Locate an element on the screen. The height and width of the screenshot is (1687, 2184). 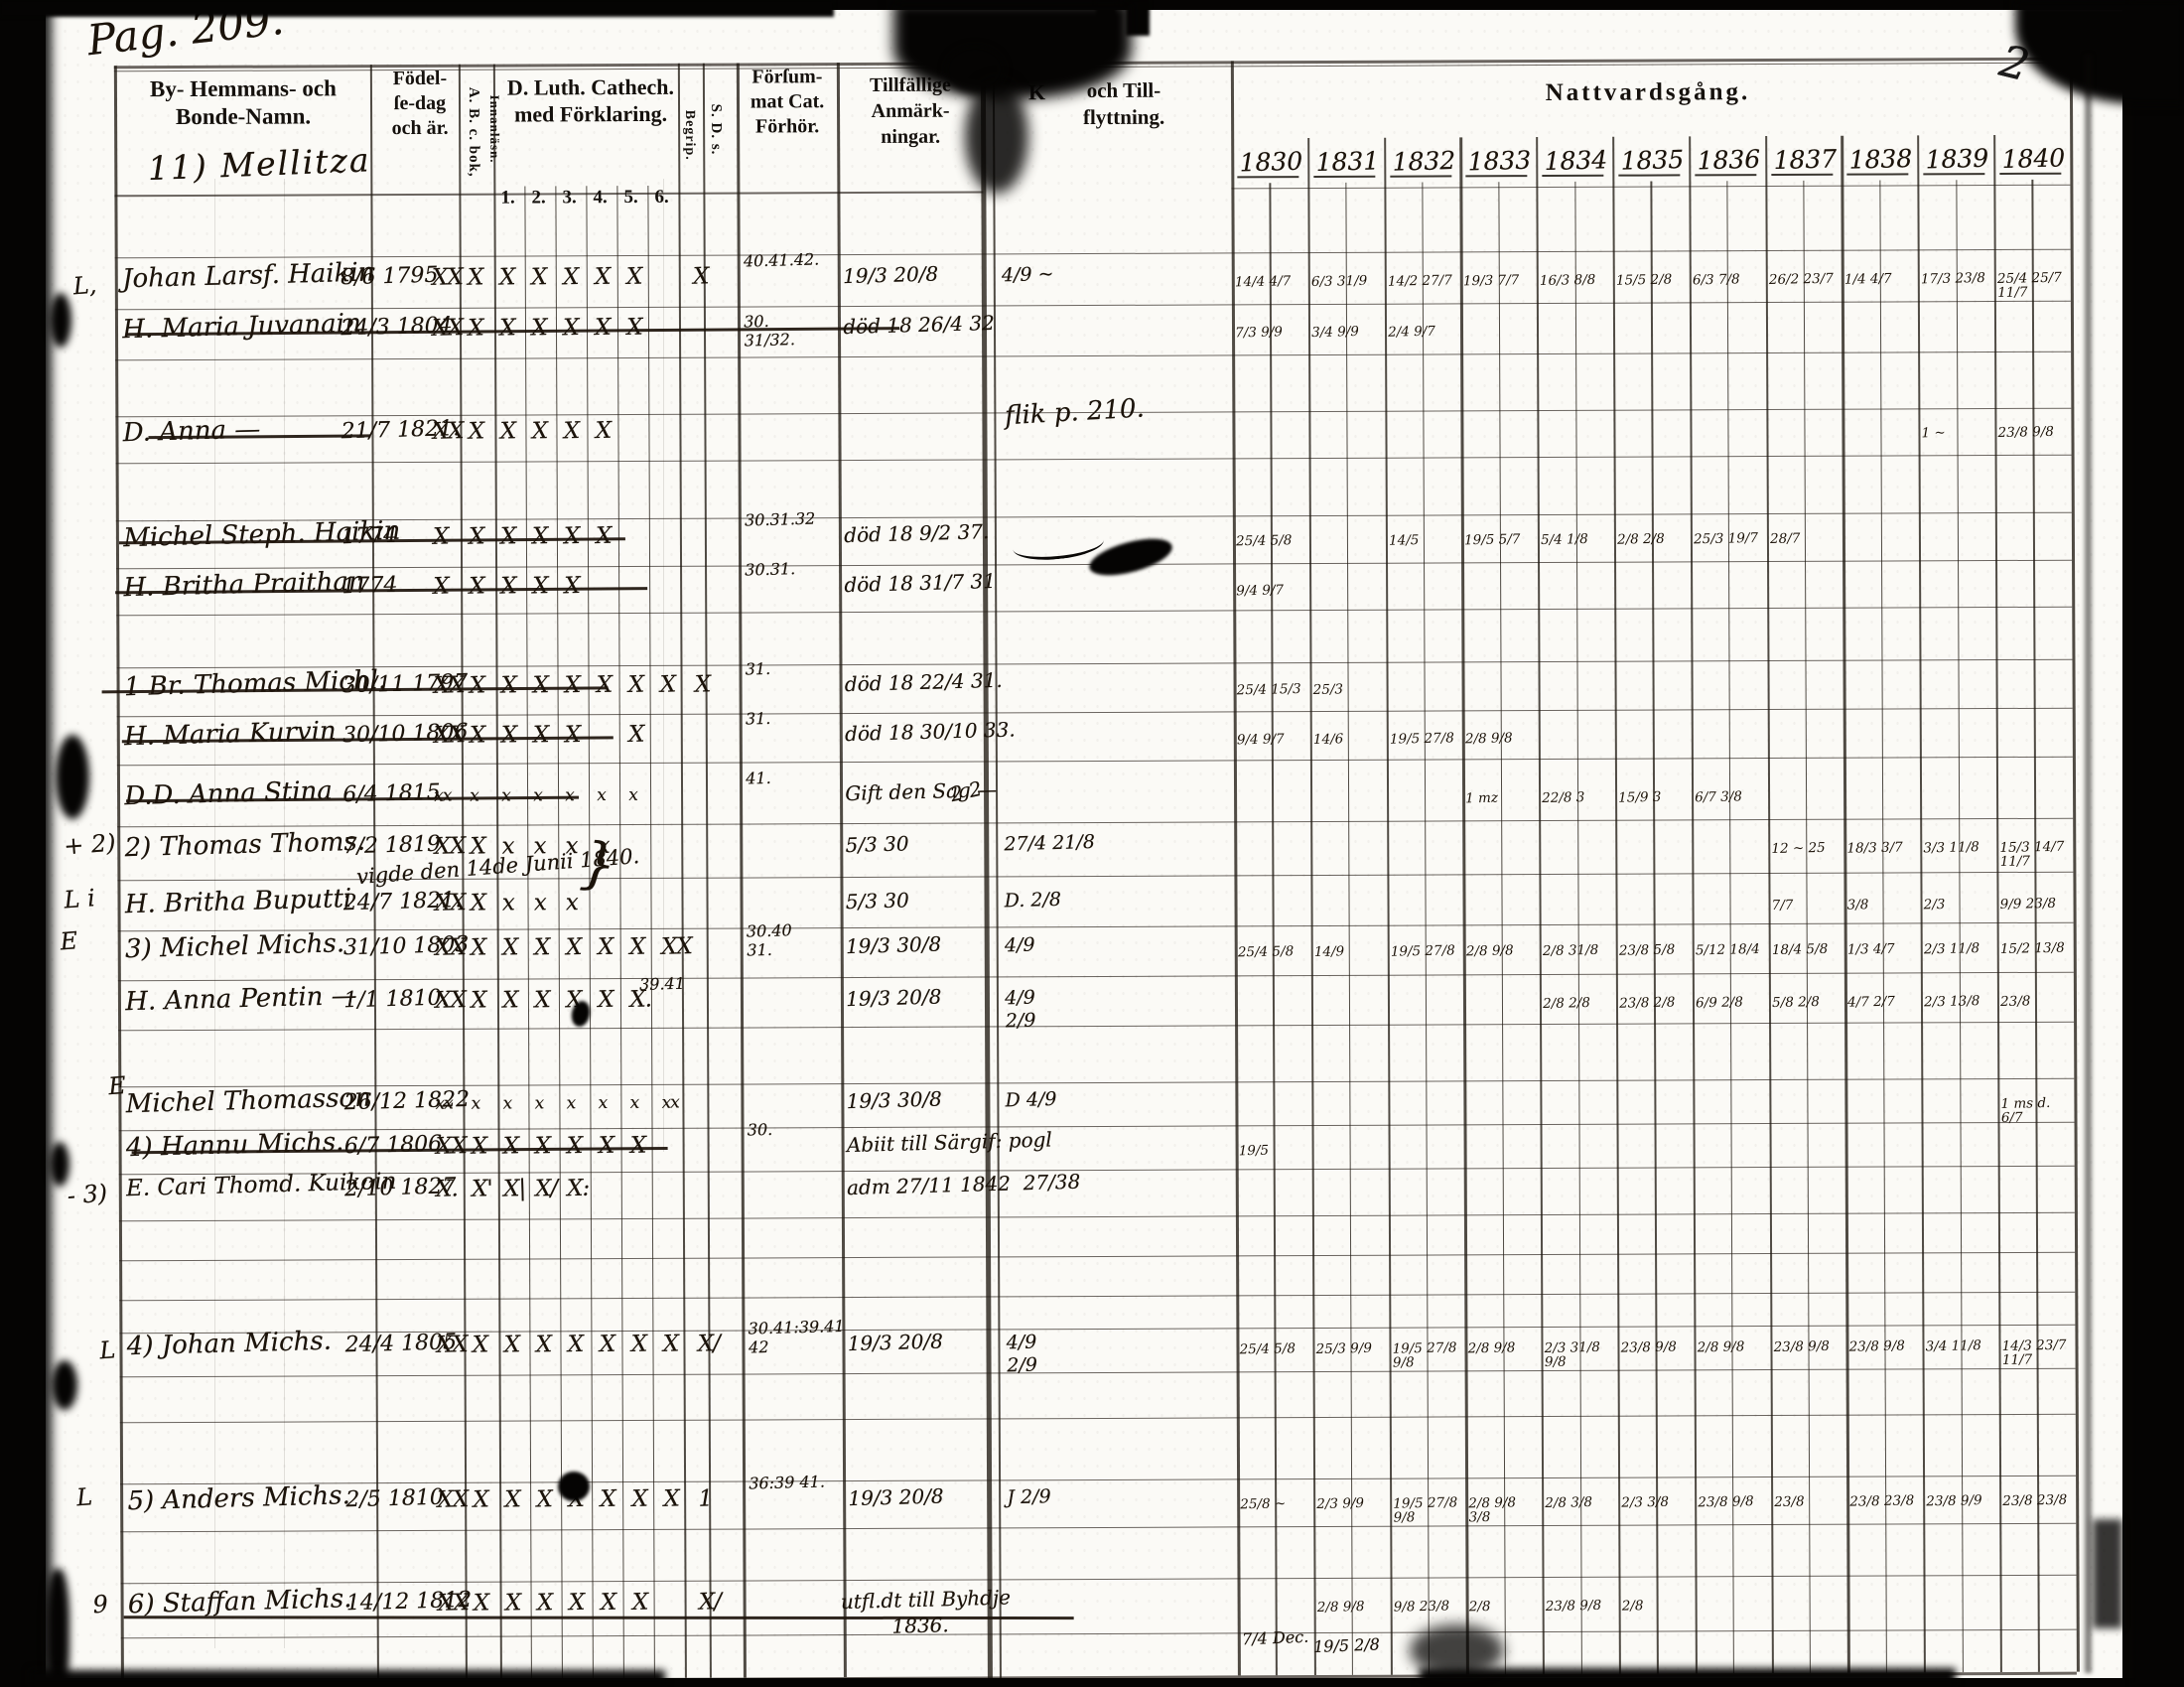
communion-entry: 23/8 23/8 is located at coordinates (2035, 1500).